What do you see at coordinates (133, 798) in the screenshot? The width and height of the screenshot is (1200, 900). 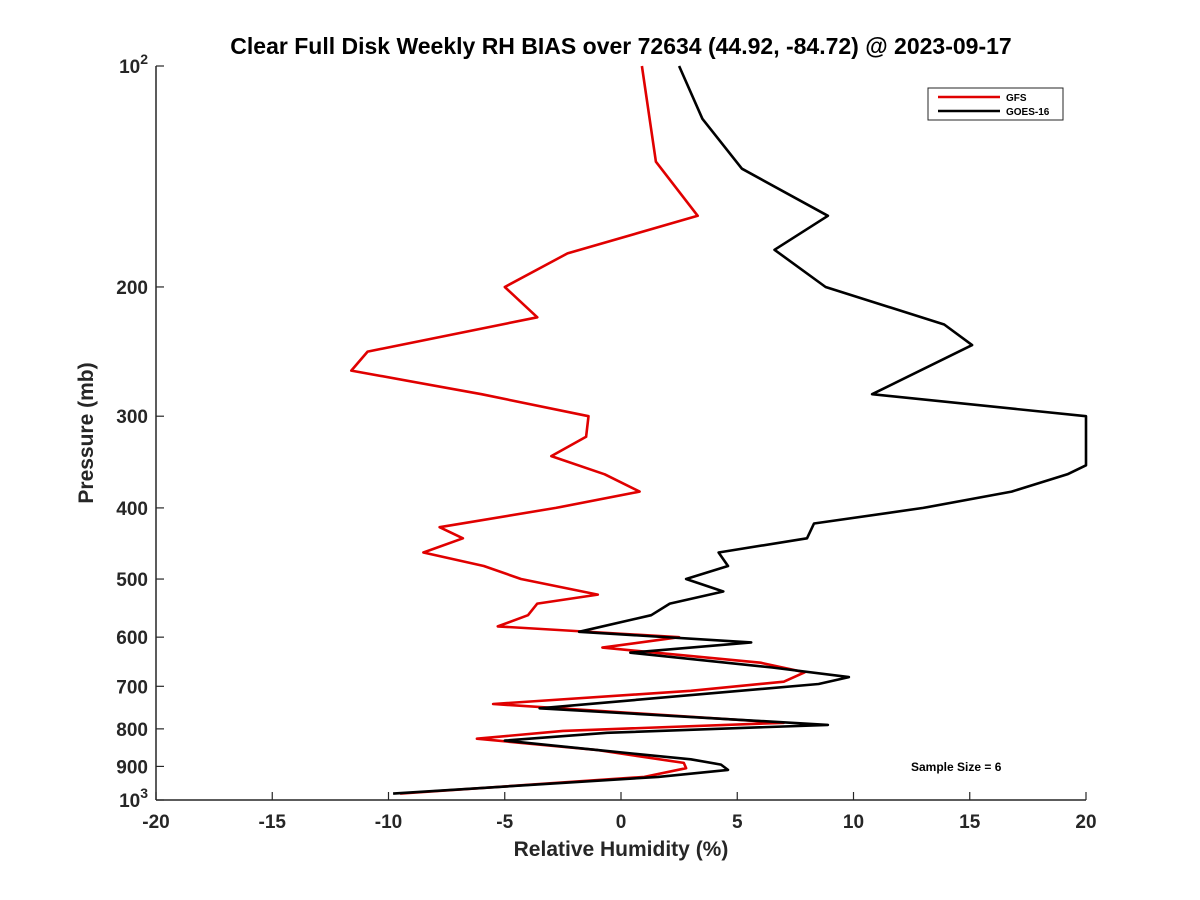 I see `y-tick-label: 10³` at bounding box center [133, 798].